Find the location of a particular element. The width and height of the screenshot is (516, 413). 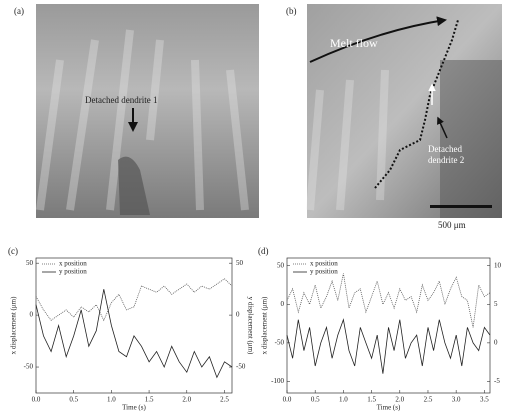

annotation: Melt flow is located at coordinates (354, 43).